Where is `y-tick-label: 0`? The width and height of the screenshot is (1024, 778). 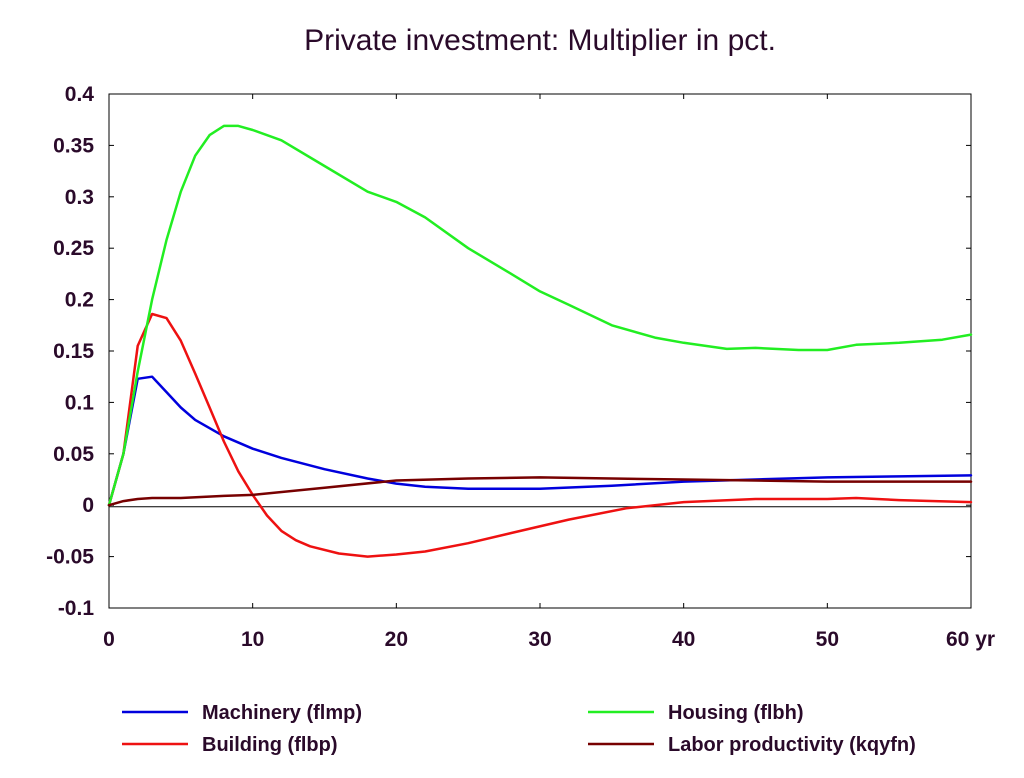
y-tick-label: 0 is located at coordinates (88, 505).